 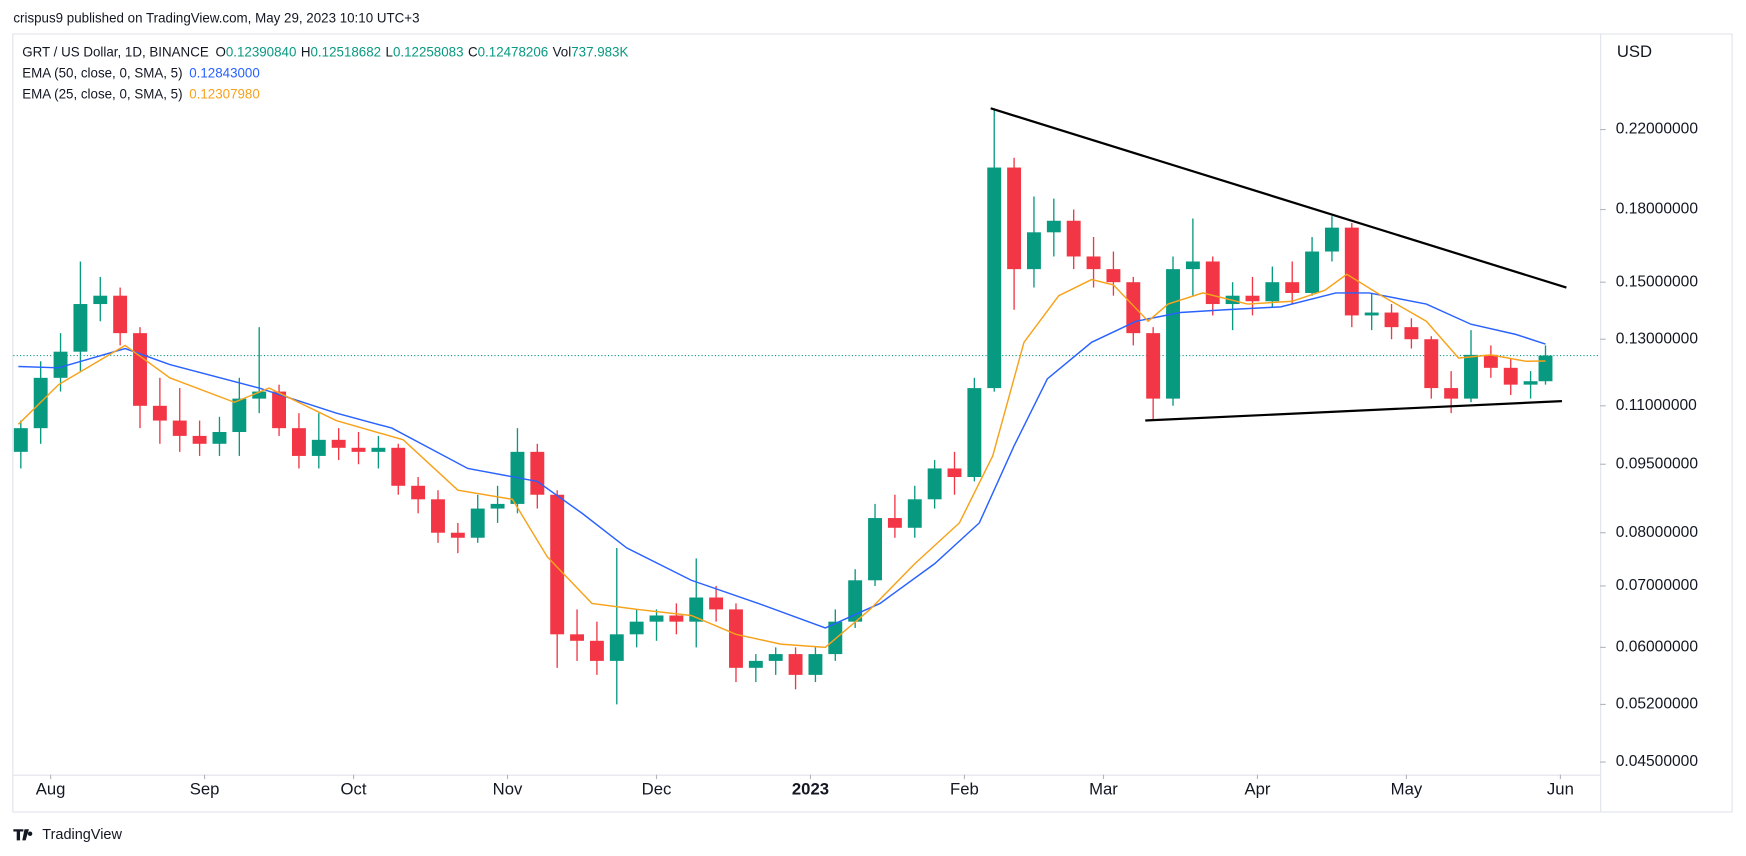 I want to click on x-tick-label: Apr, so click(x=1257, y=789).